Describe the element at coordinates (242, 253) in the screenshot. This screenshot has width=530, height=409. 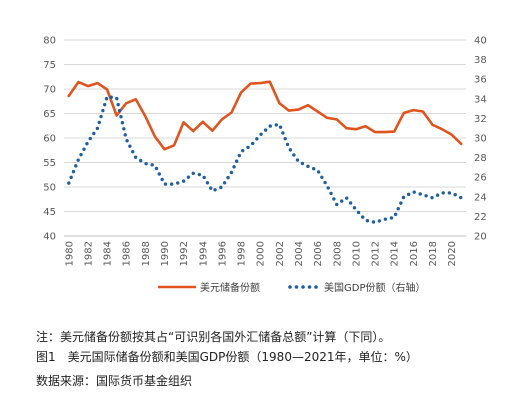
I see `x-tick-label: 1998` at that location.